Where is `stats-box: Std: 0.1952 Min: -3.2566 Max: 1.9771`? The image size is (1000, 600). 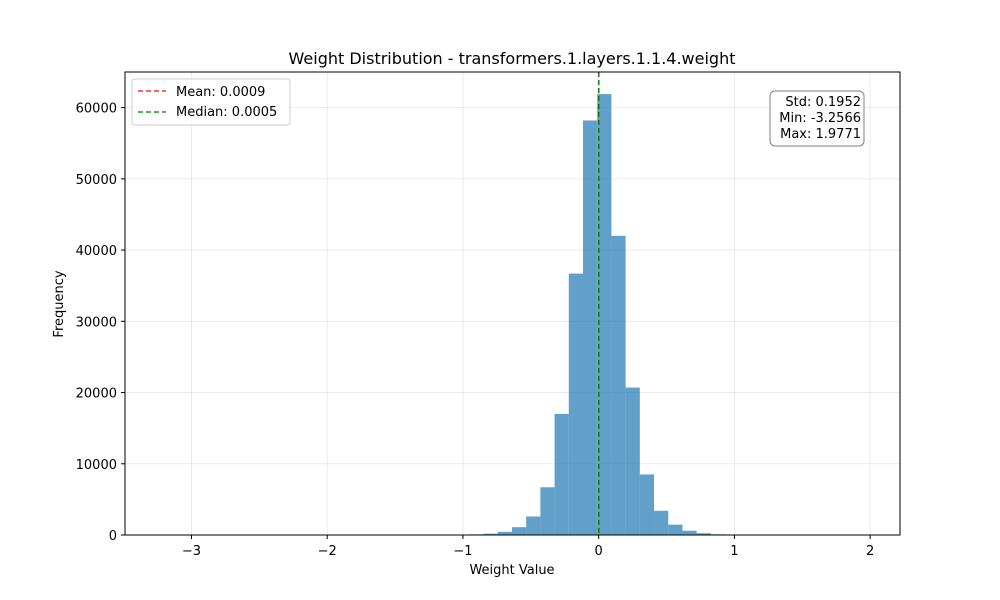
stats-box: Std: 0.1952 Min: -3.2566 Max: 1.9771 is located at coordinates (817, 118).